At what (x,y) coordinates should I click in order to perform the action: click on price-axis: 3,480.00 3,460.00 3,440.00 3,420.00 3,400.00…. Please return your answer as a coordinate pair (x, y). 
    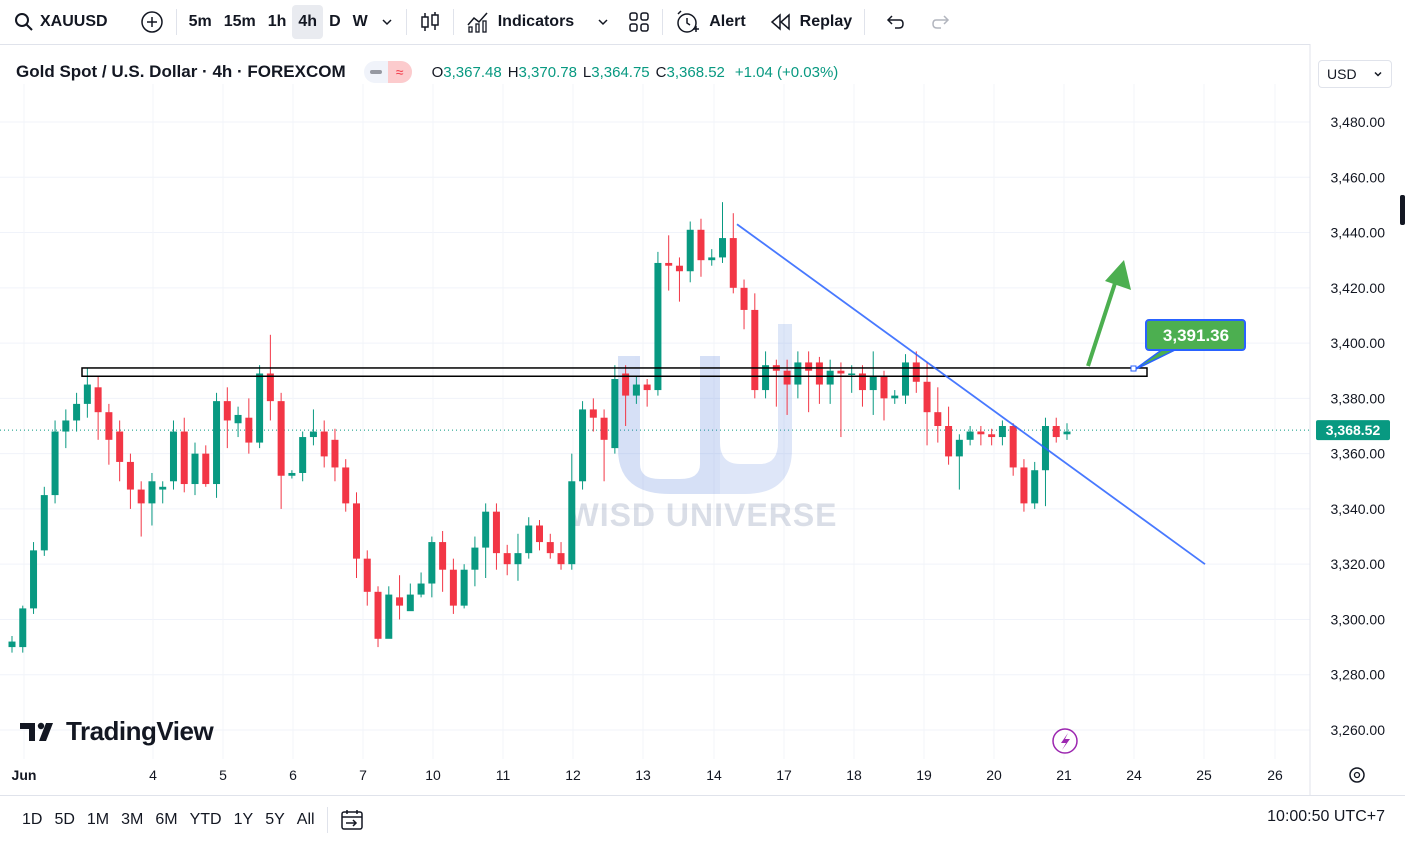
    Looking at the image, I should click on (1357, 419).